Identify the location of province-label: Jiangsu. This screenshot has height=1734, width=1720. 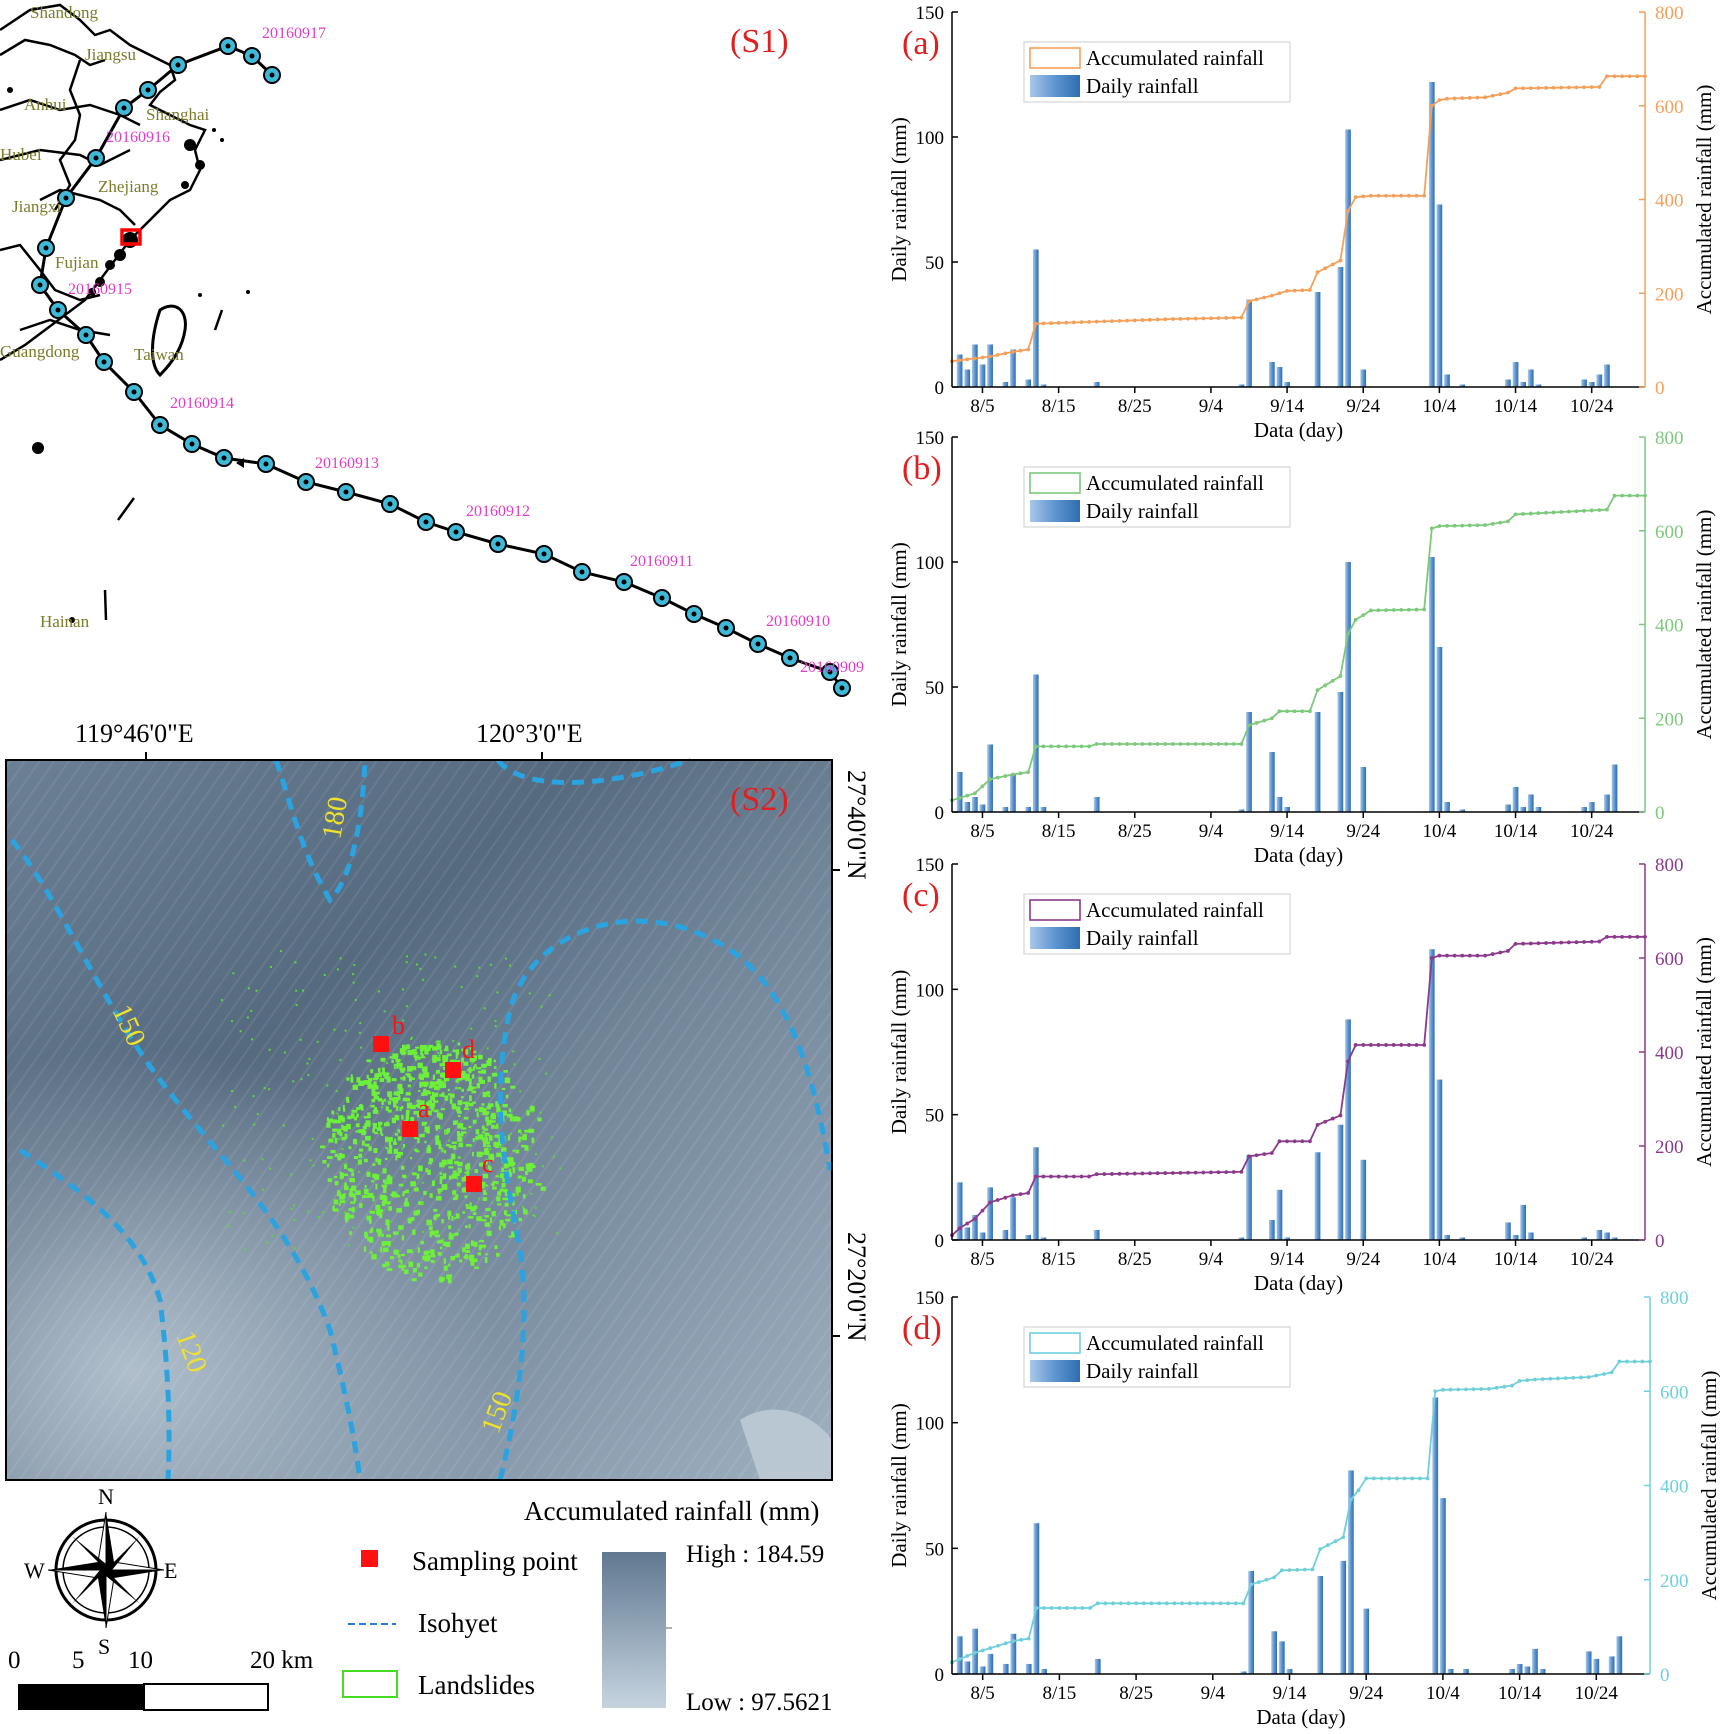
(111, 54).